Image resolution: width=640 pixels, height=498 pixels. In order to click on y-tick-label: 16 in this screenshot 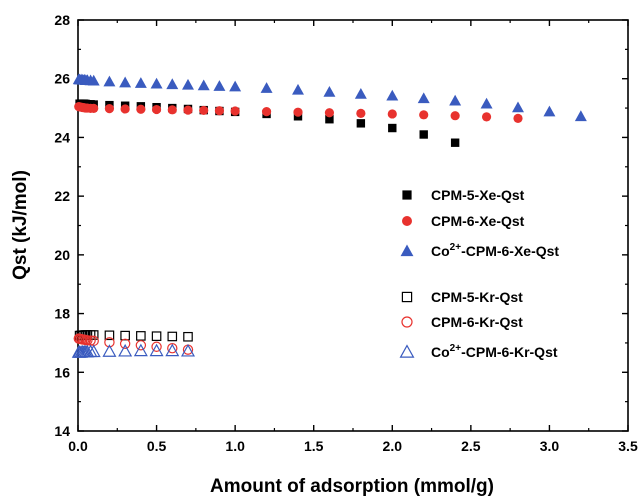, I will do `click(62, 372)`.